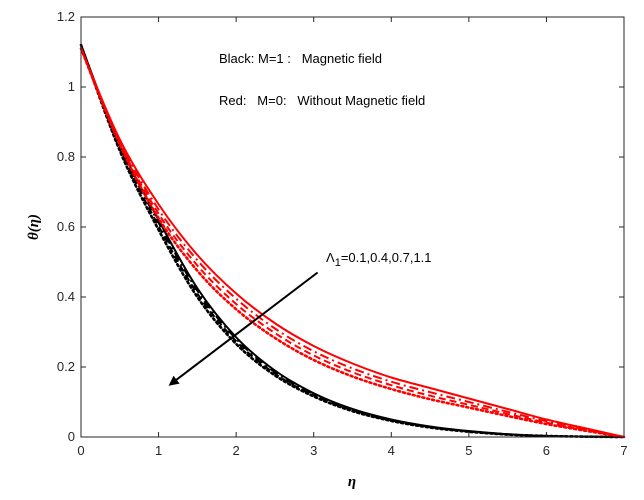 The width and height of the screenshot is (644, 500). Describe the element at coordinates (338, 263) in the screenshot. I see `parameter-subscript: 1` at that location.